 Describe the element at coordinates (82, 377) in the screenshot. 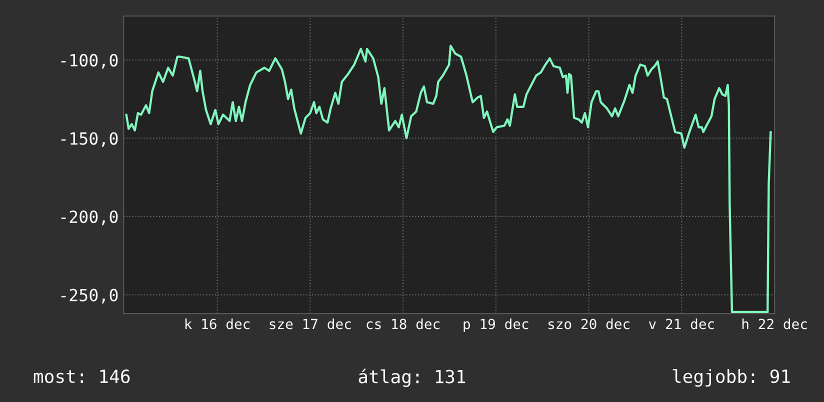

I see `text: most: 146` at that location.